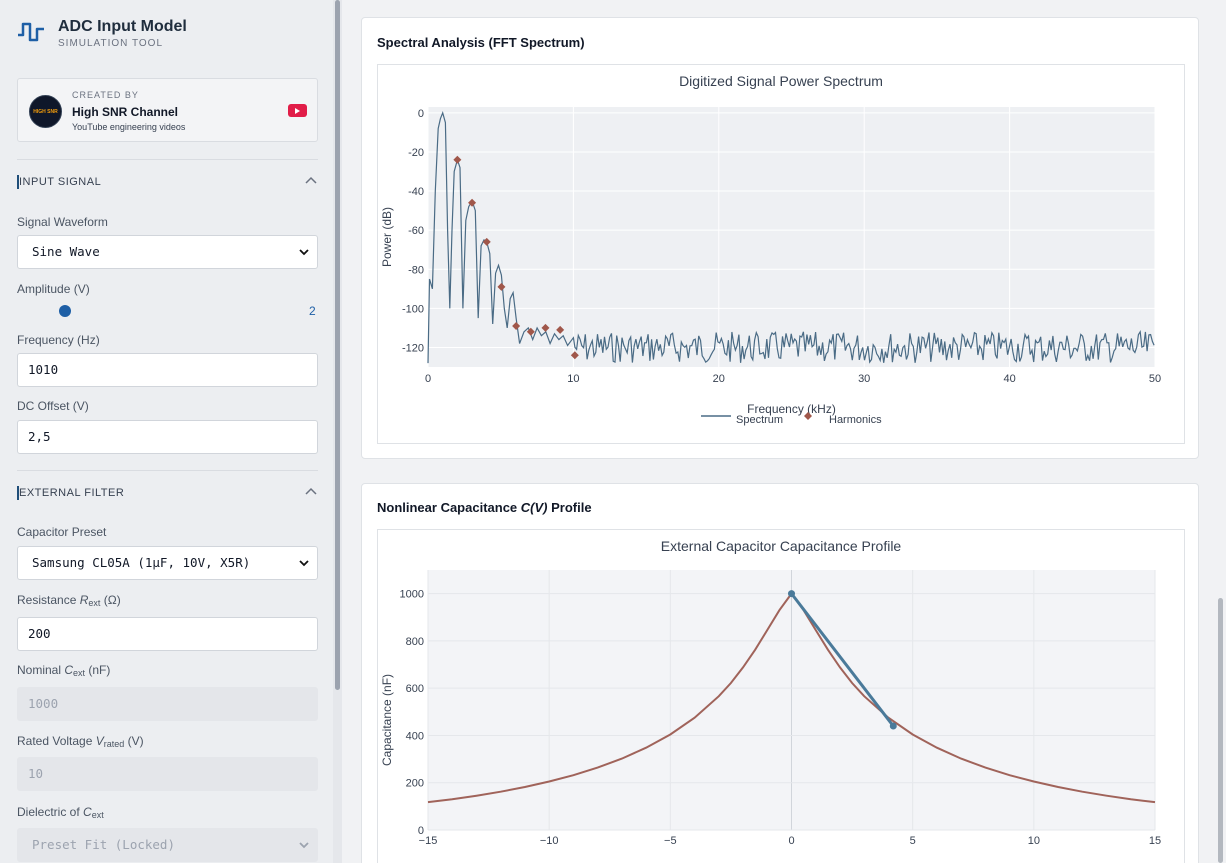 Image resolution: width=1226 pixels, height=863 pixels. What do you see at coordinates (69, 600) in the screenshot?
I see `resistance-label: Resistance Rext (Ω)` at bounding box center [69, 600].